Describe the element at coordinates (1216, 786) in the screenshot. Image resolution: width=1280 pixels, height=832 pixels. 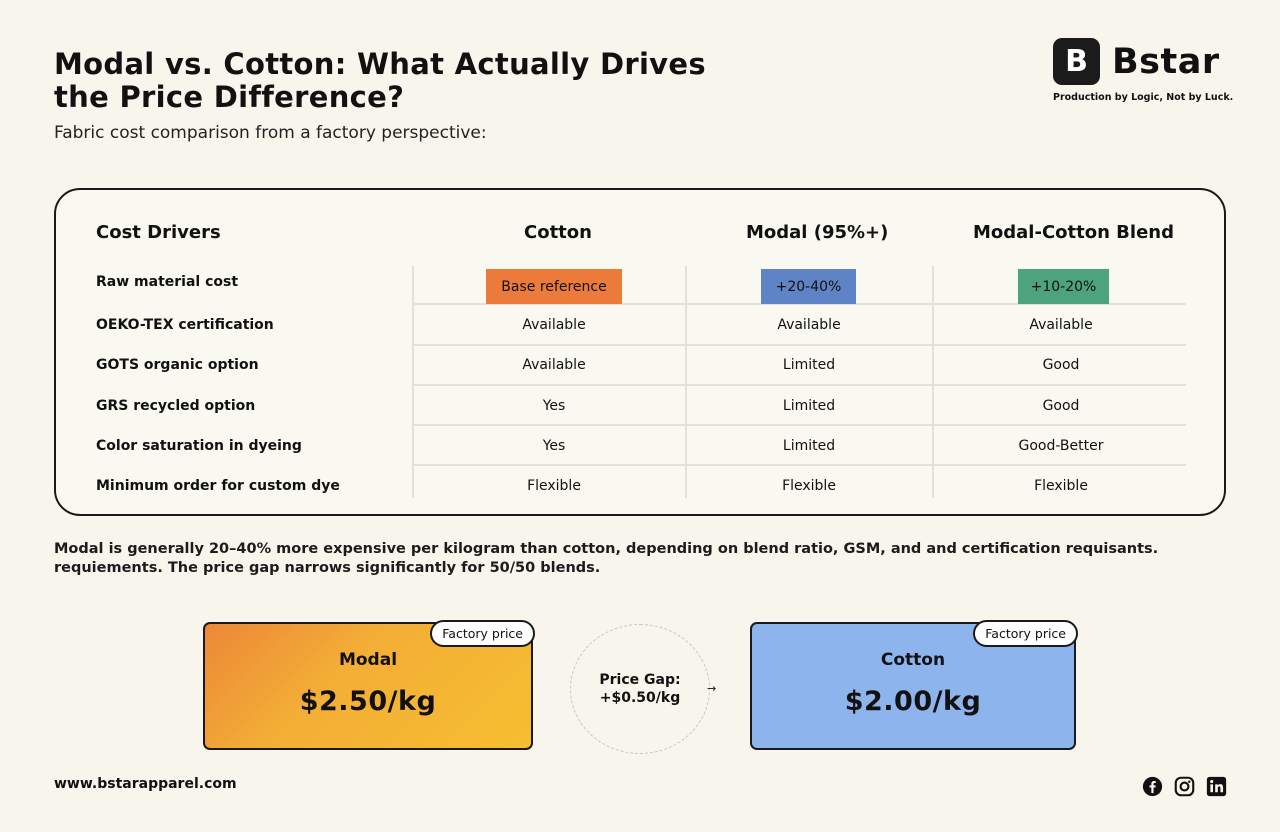
I see `linkedin-icon` at that location.